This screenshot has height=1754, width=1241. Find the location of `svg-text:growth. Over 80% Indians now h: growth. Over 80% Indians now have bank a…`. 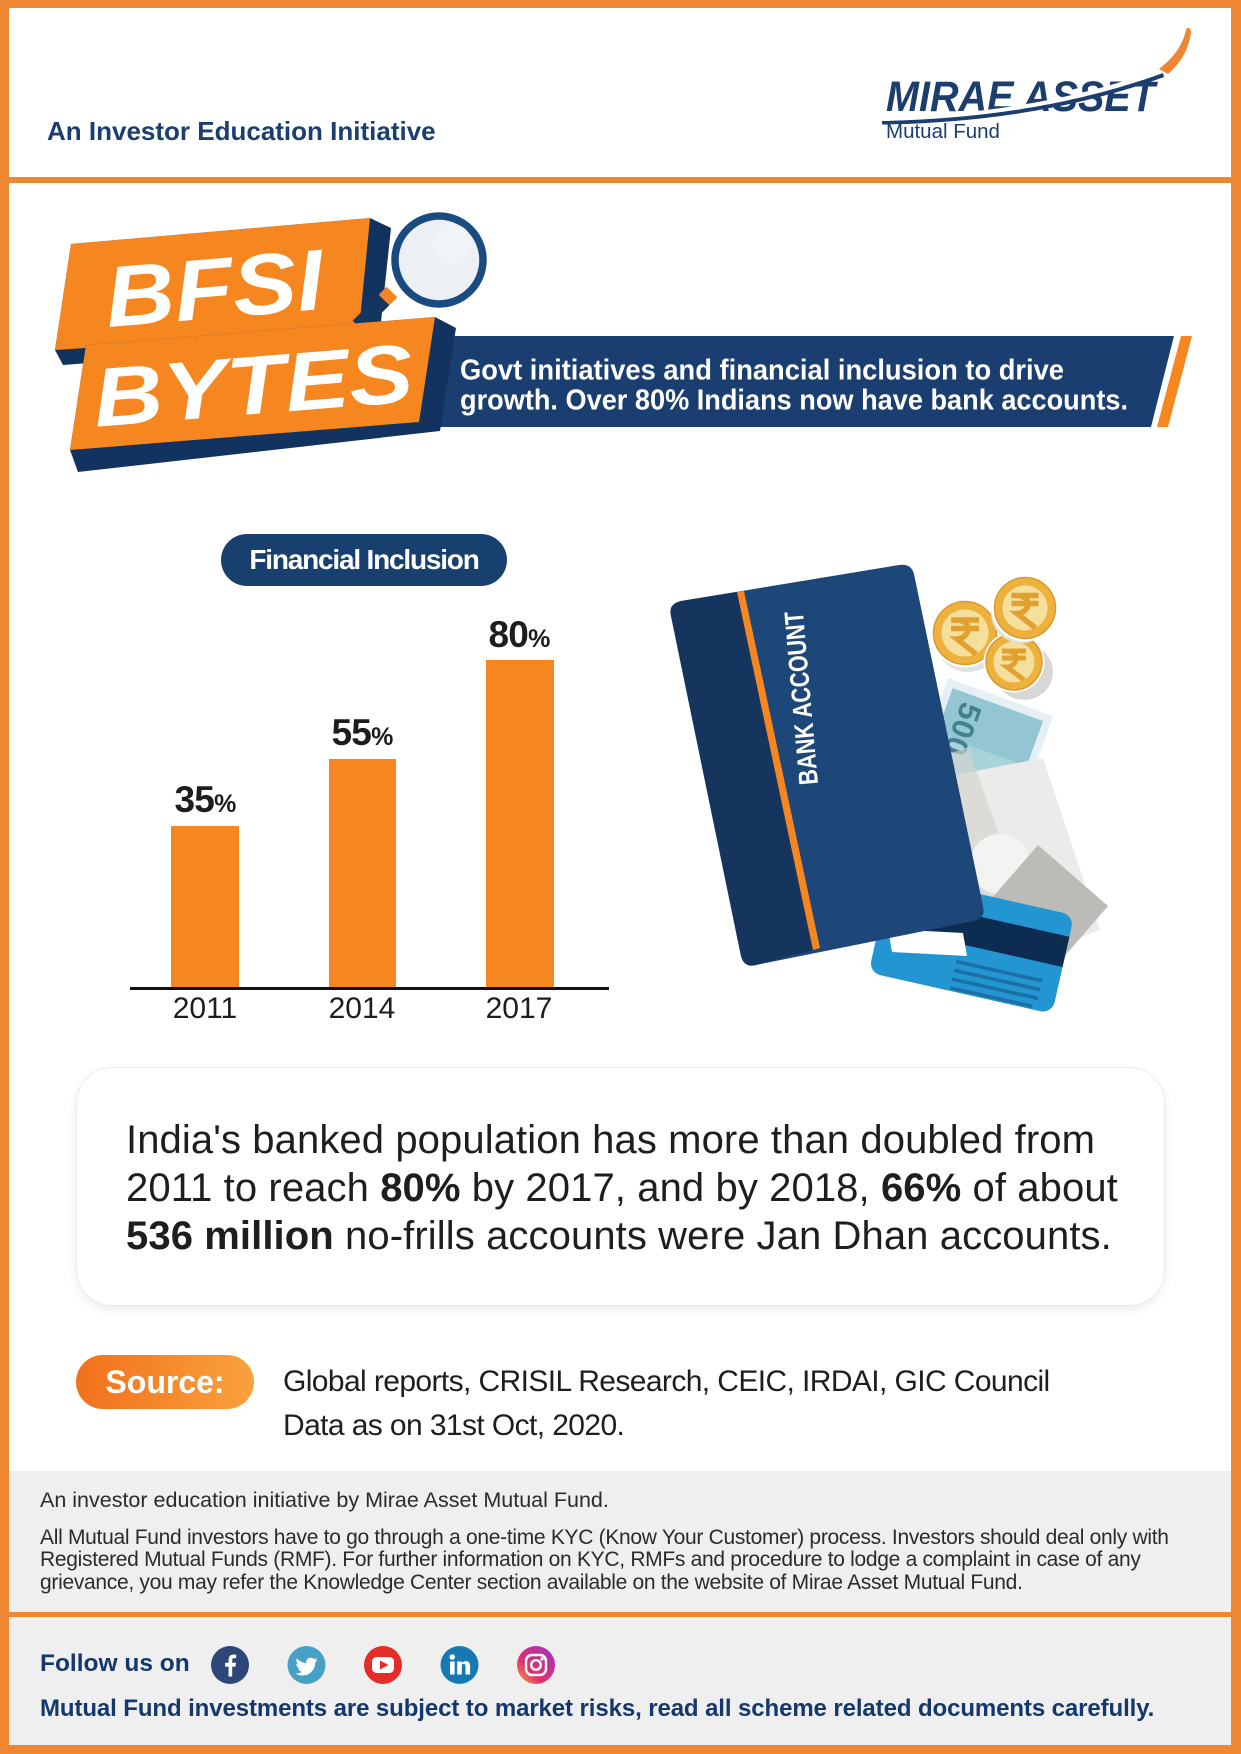

svg-text:growth. Over 80% Indians now h: growth. Over 80% Indians now have bank a… is located at coordinates (794, 401).